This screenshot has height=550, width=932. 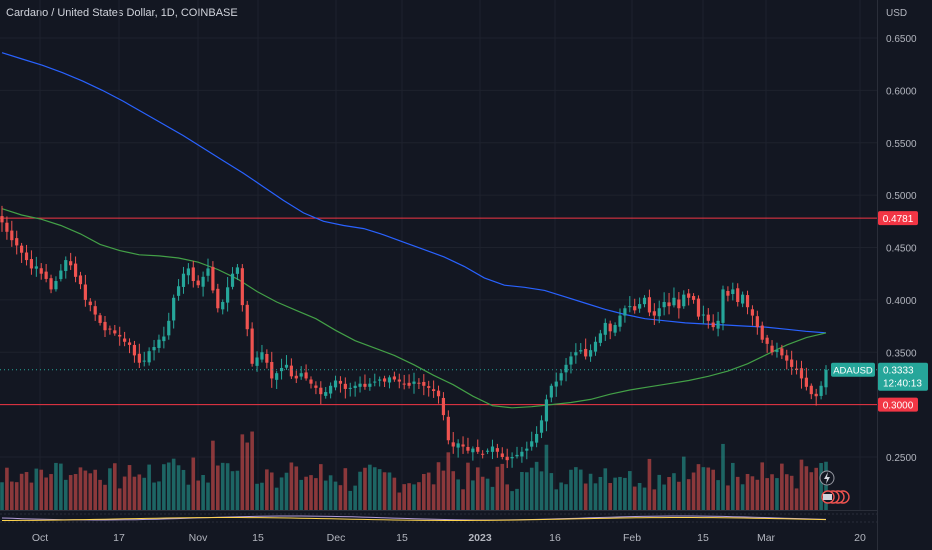 What do you see at coordinates (860, 538) in the screenshot?
I see `time-tick-label: 20` at bounding box center [860, 538].